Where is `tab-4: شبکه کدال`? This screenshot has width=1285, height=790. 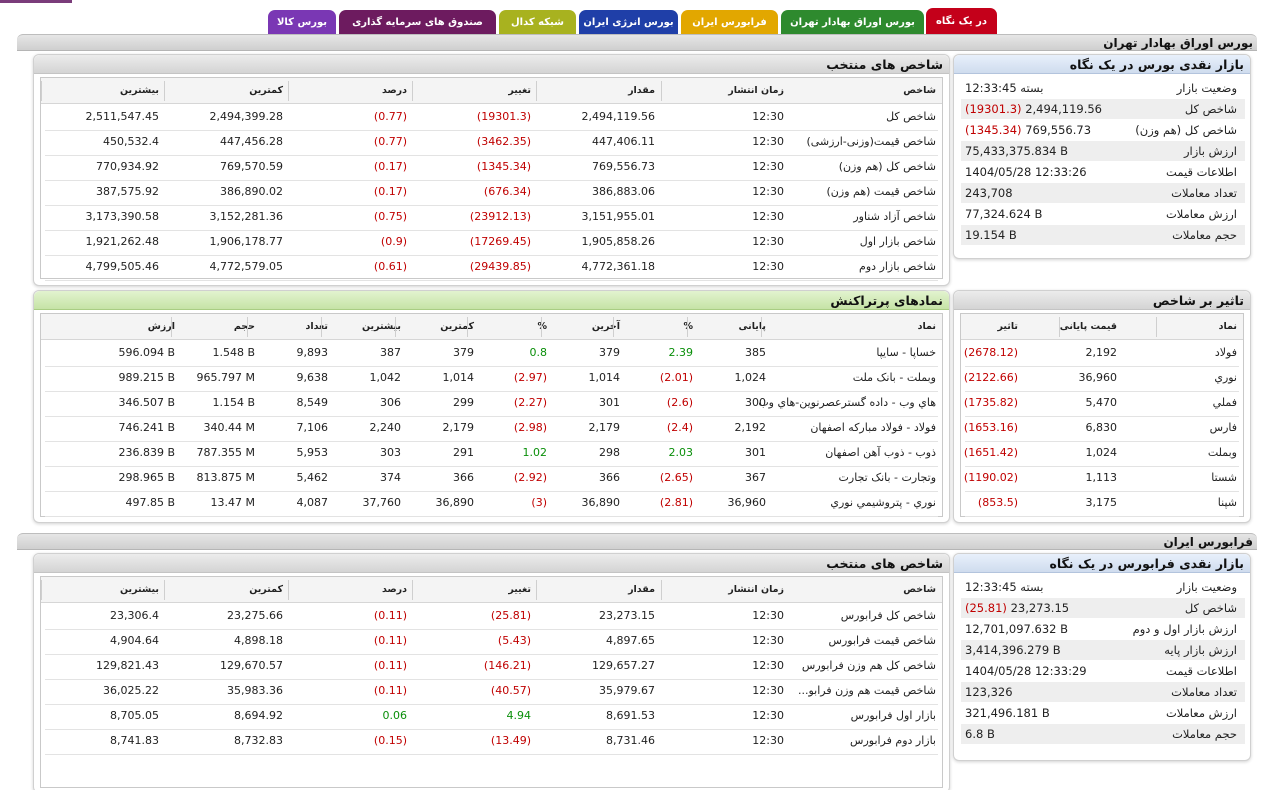 tab-4: شبکه کدال is located at coordinates (537, 22).